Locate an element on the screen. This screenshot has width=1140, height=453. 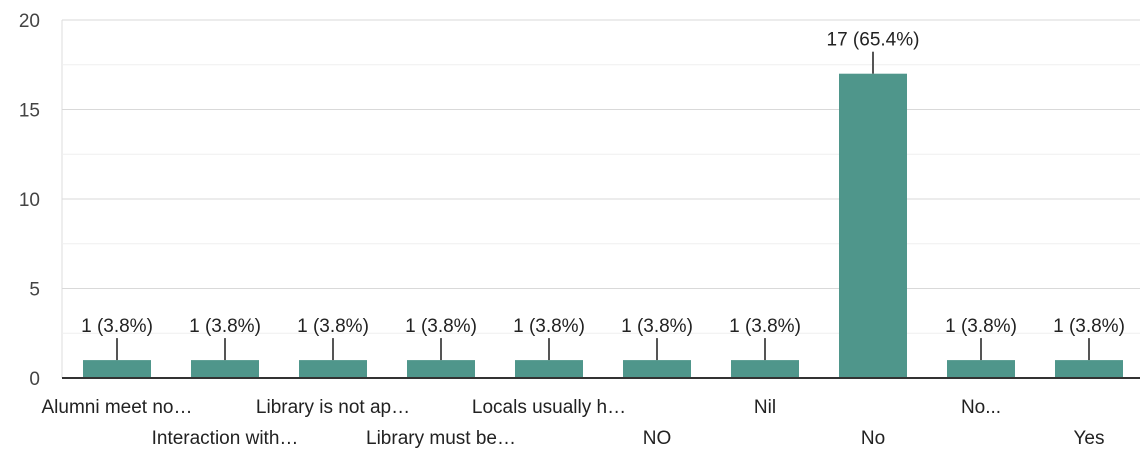
y-tick-label: 20 is located at coordinates (29, 21).